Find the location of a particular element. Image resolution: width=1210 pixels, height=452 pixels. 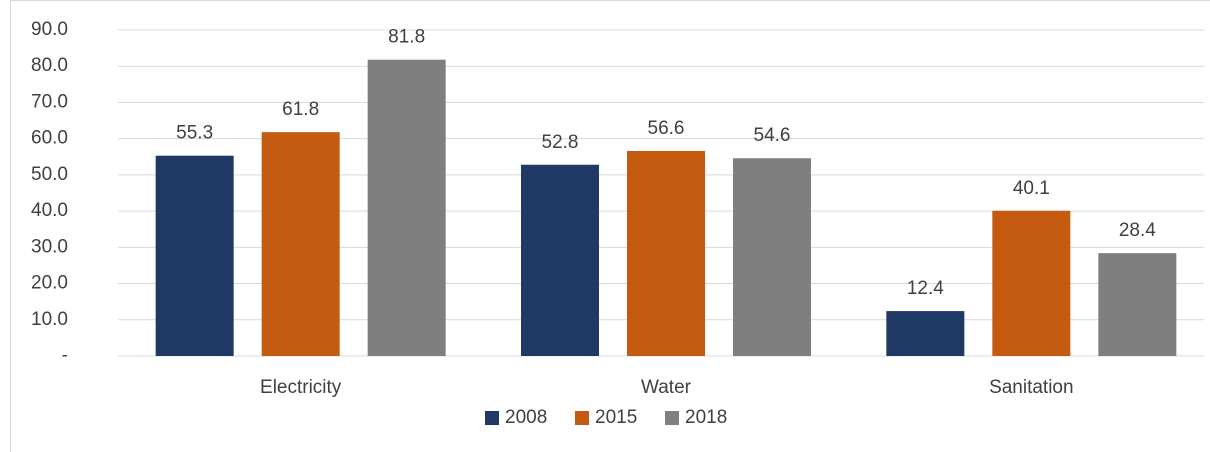

y-tick-label: 80.0 is located at coordinates (49, 65).